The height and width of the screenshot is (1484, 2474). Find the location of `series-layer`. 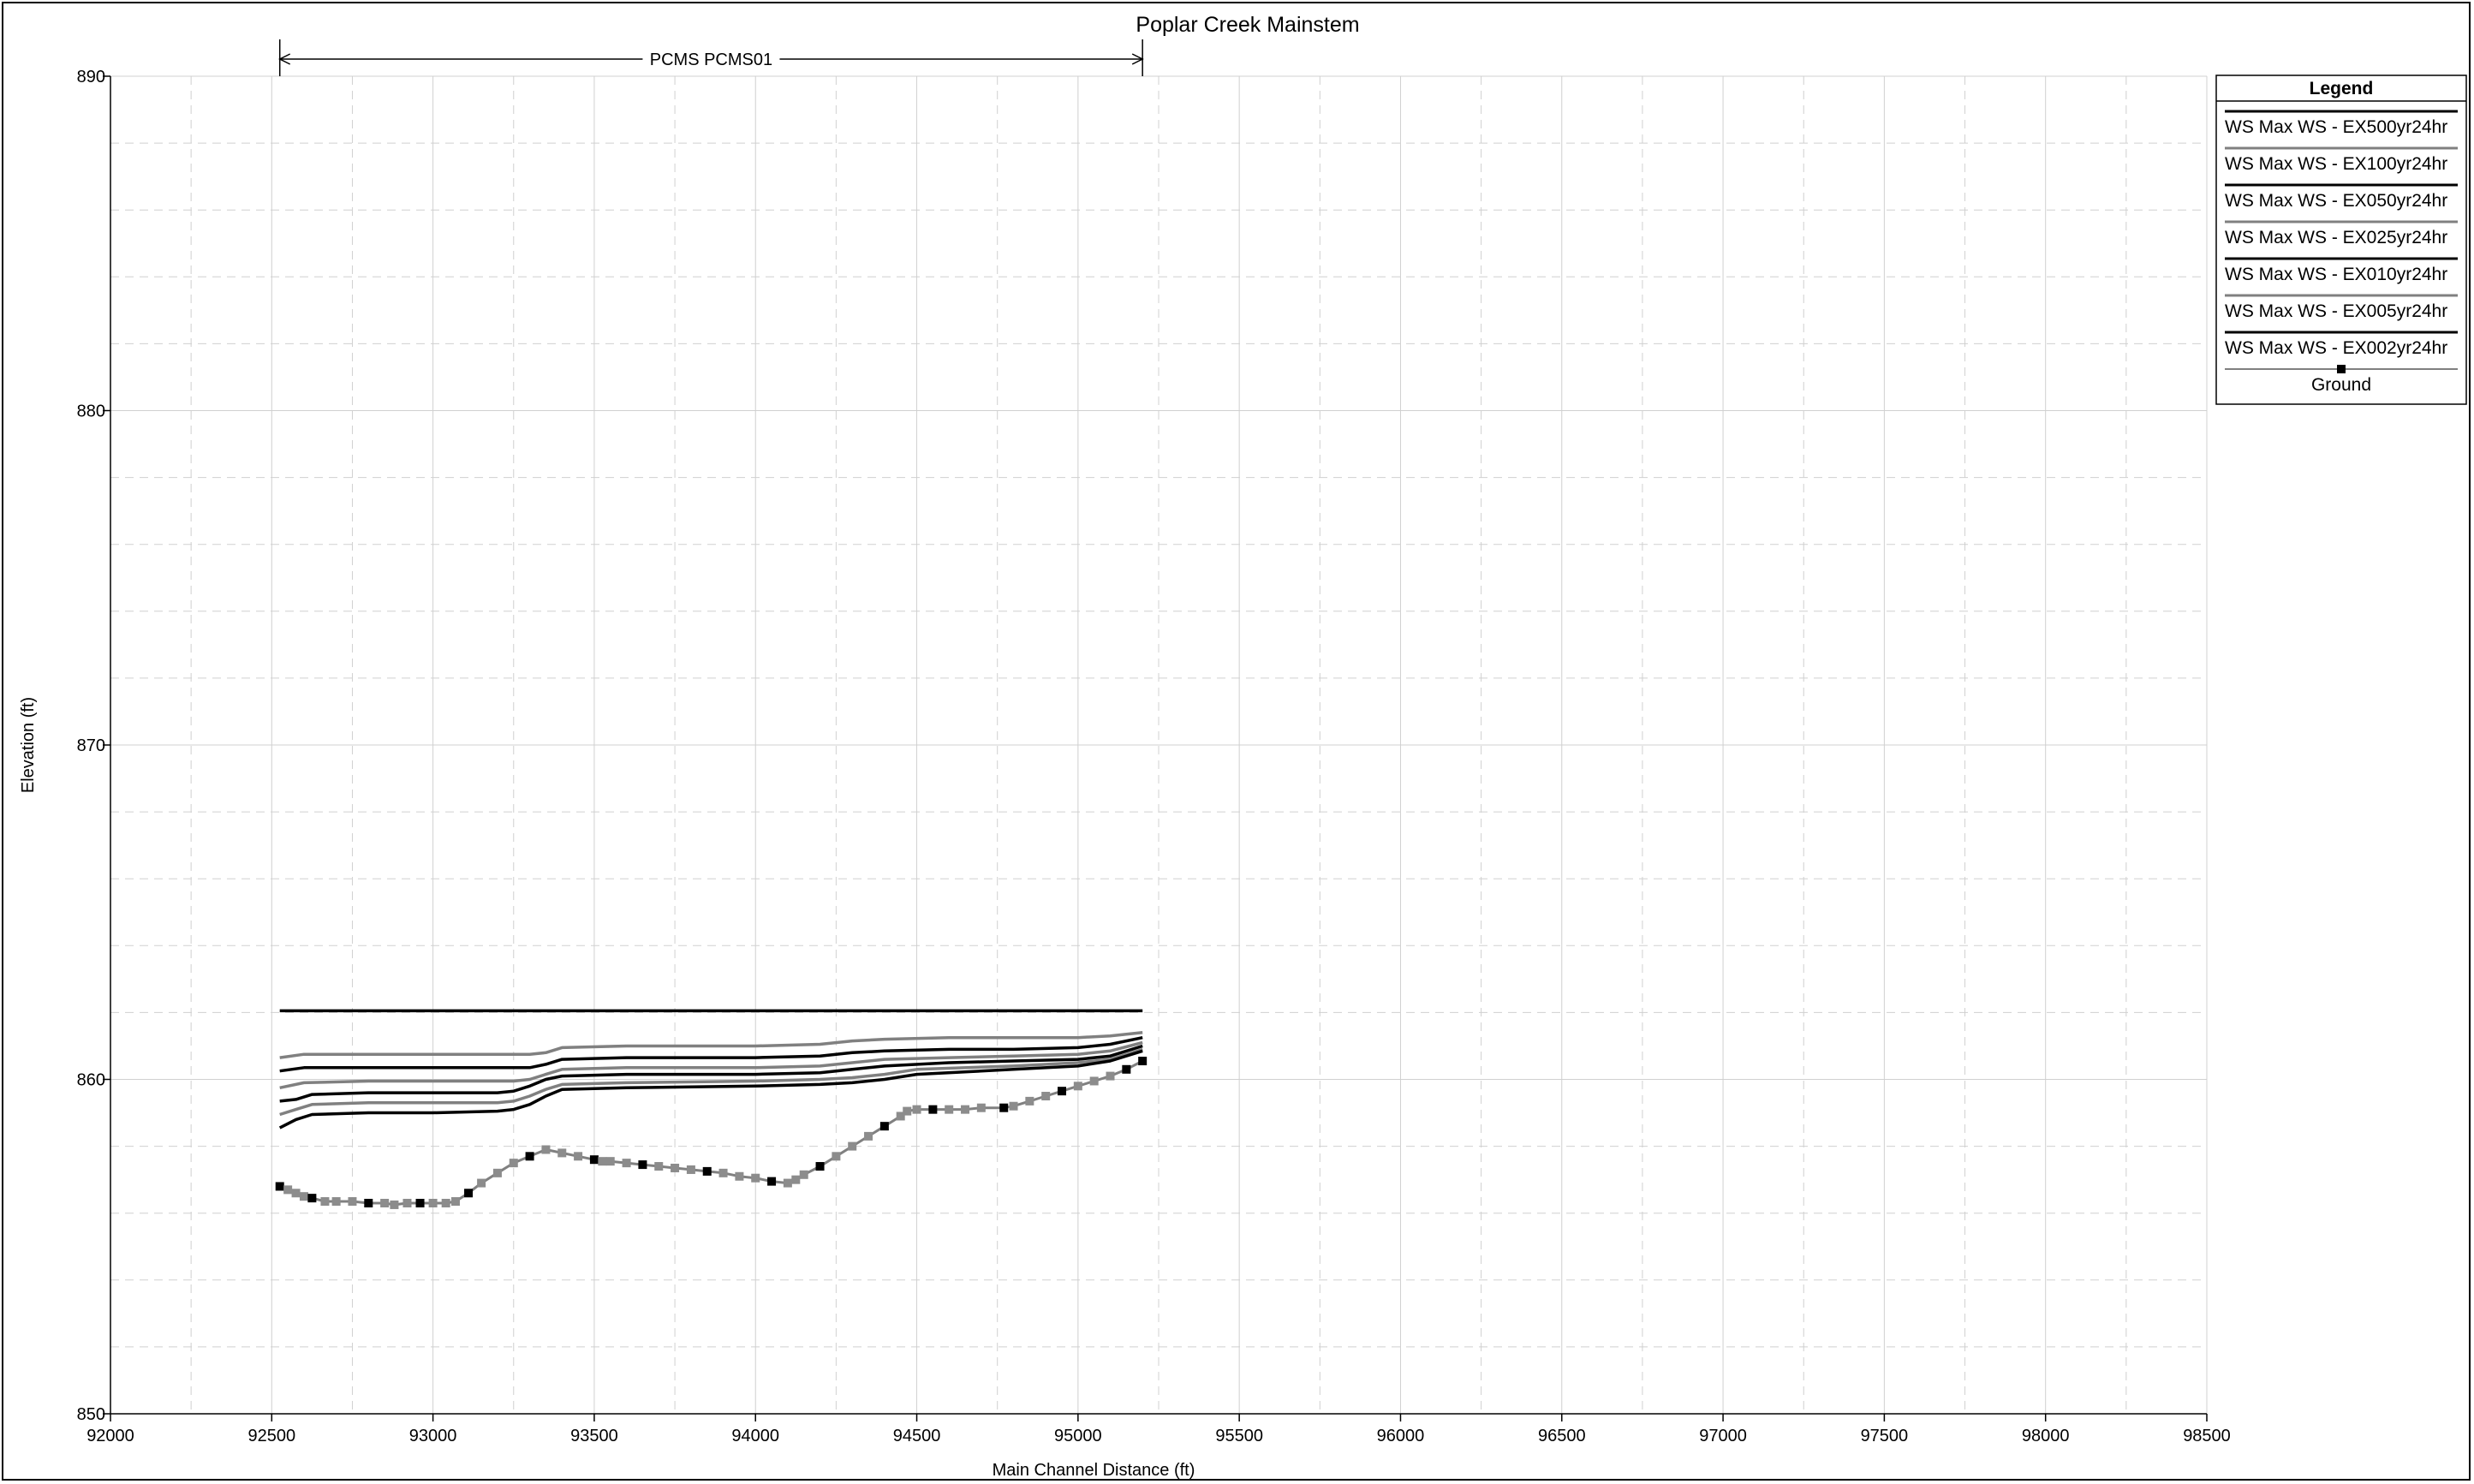

series-layer is located at coordinates (712, 1109).